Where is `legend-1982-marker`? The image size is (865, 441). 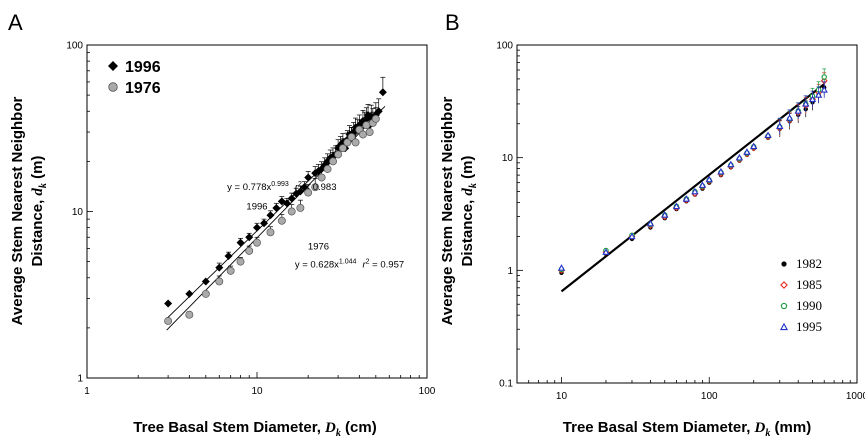
legend-1982-marker is located at coordinates (784, 264).